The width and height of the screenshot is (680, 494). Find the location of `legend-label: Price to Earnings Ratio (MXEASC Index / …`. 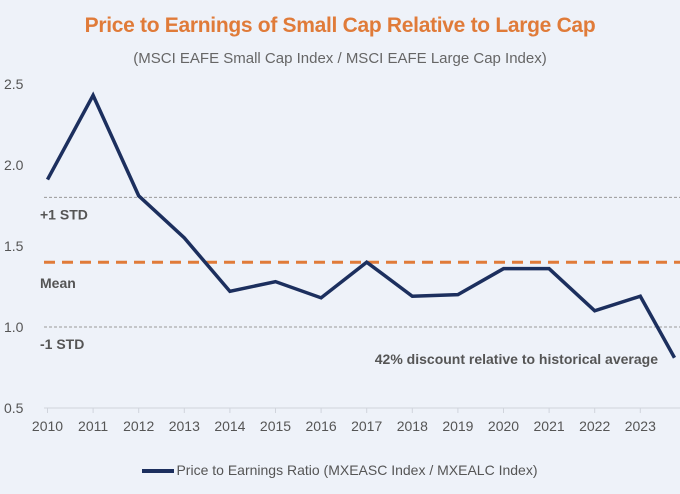

legend-label: Price to Earnings Ratio (MXEASC Index / … is located at coordinates (357, 470).